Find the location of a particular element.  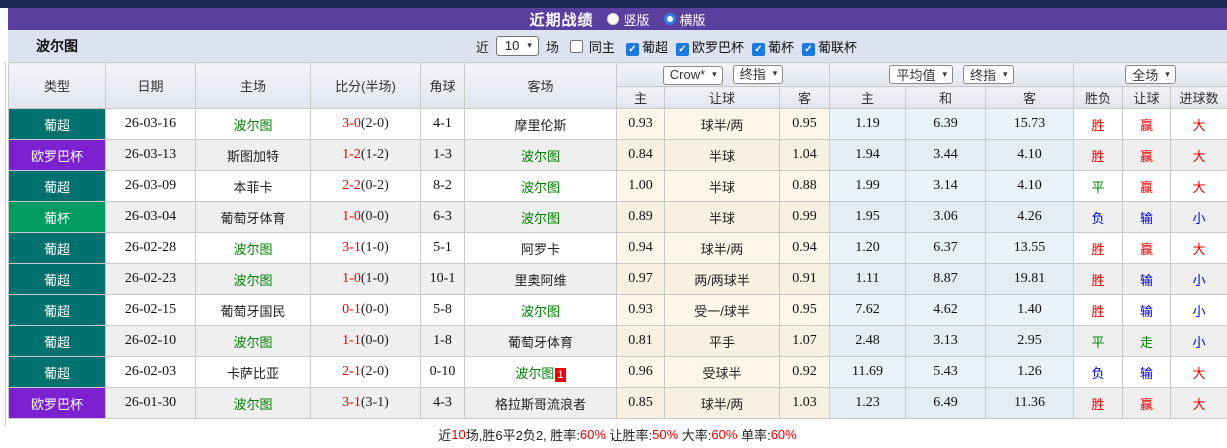

company-select: Crow* ▾ is located at coordinates (692, 75).